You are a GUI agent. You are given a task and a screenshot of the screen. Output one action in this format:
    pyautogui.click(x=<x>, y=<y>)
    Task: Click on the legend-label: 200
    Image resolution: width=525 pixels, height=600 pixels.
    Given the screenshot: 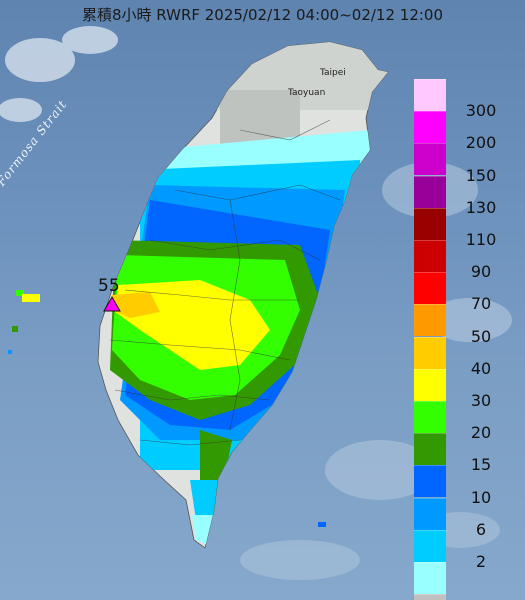 What is the action you would take?
    pyautogui.click(x=481, y=143)
    